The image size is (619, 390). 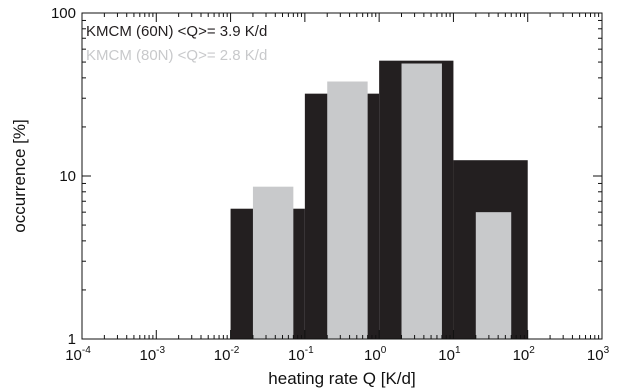 I want to click on x-tick-label: 10², so click(x=524, y=354).